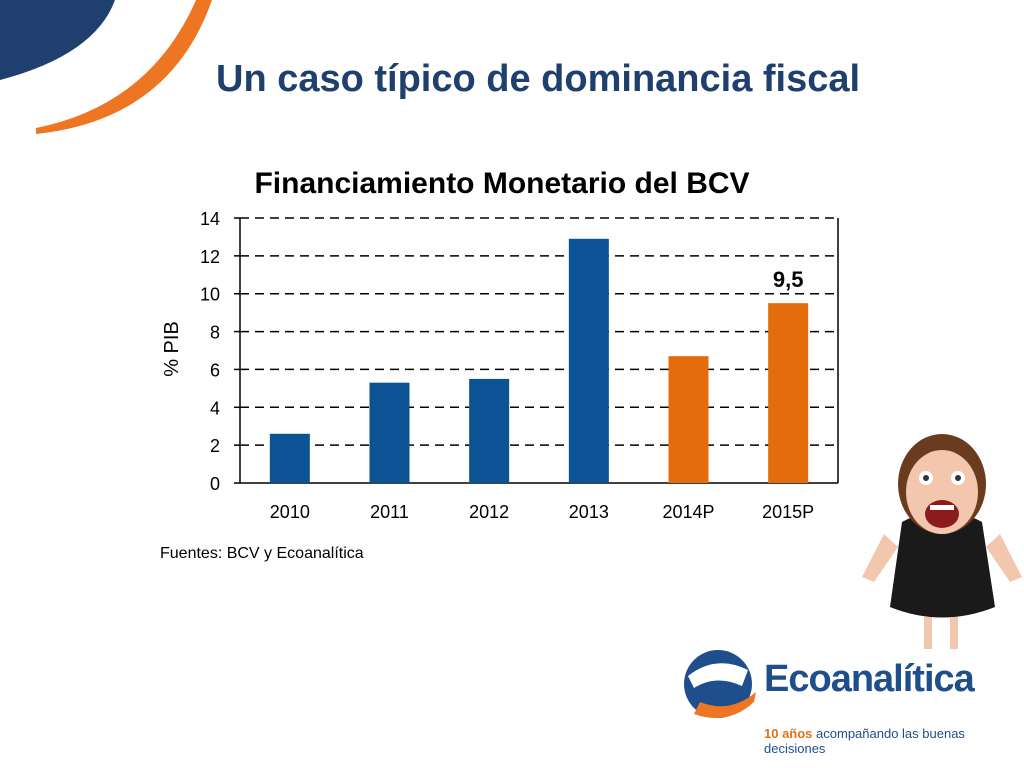 This screenshot has width=1024, height=768. Describe the element at coordinates (262, 553) in the screenshot. I see `source-note: Fuentes: BCV y Ecoanalítica` at that location.